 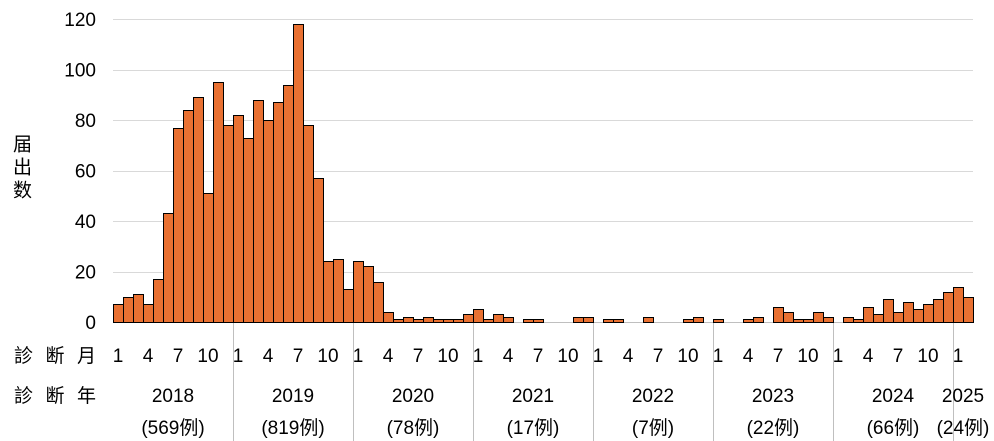 I want to click on year-count-label: (7例), so click(x=653, y=428).